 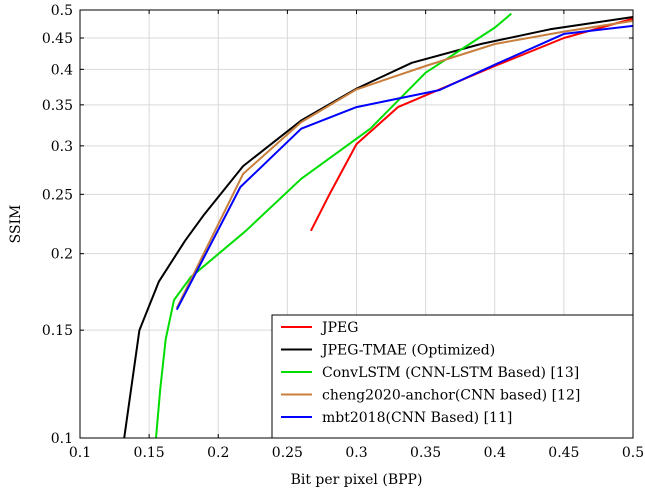 I want to click on x-tick-label: 0.15, so click(x=149, y=453).